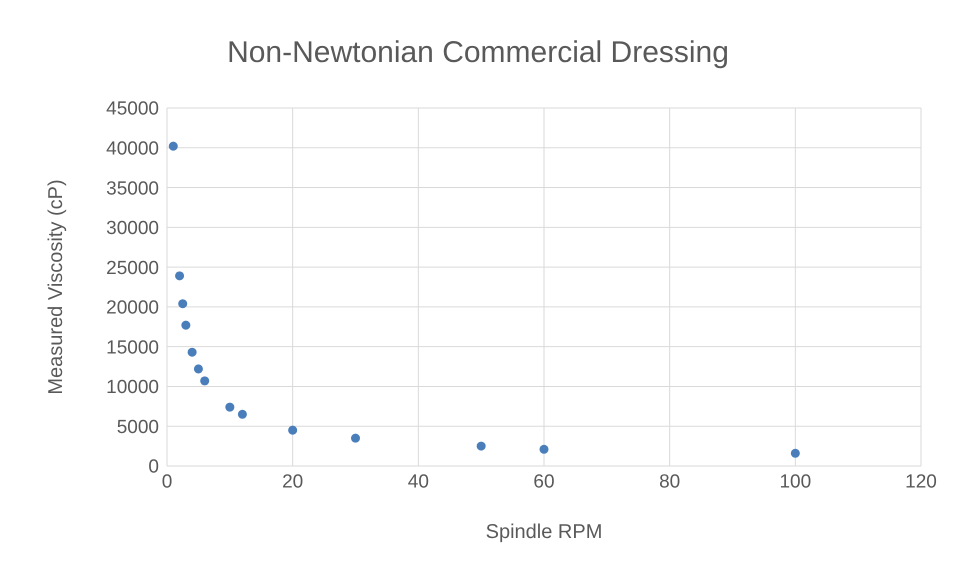 The width and height of the screenshot is (956, 578). I want to click on x-tick-label: 20, so click(293, 481).